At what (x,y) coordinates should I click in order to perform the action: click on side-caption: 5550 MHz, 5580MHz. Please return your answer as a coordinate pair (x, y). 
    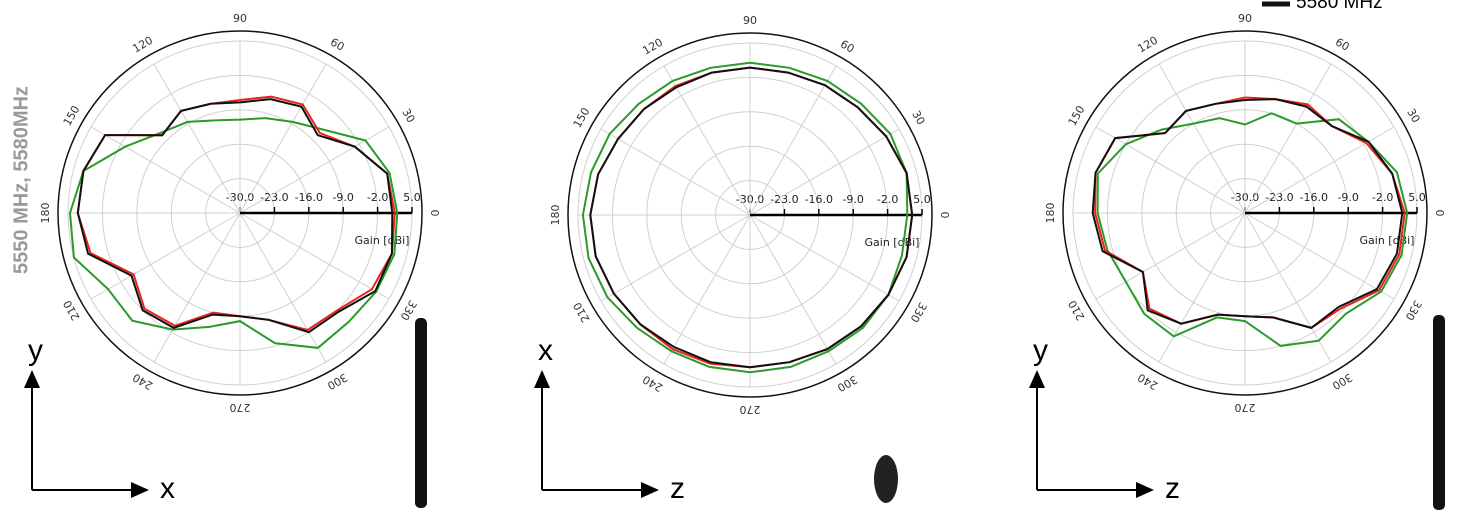
    Looking at the image, I should click on (21, 180).